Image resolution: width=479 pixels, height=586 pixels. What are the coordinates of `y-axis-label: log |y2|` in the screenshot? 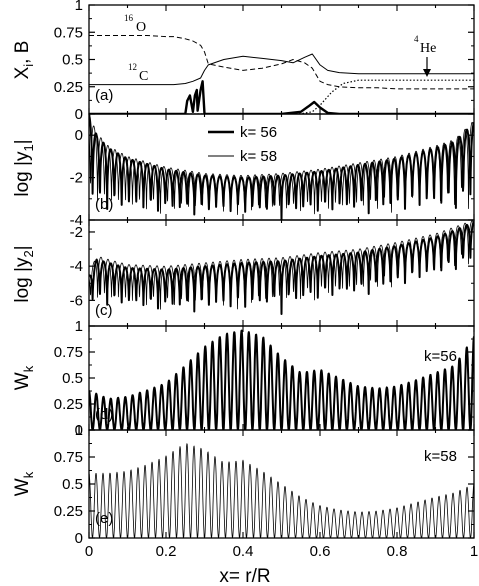 It's located at (24, 273).